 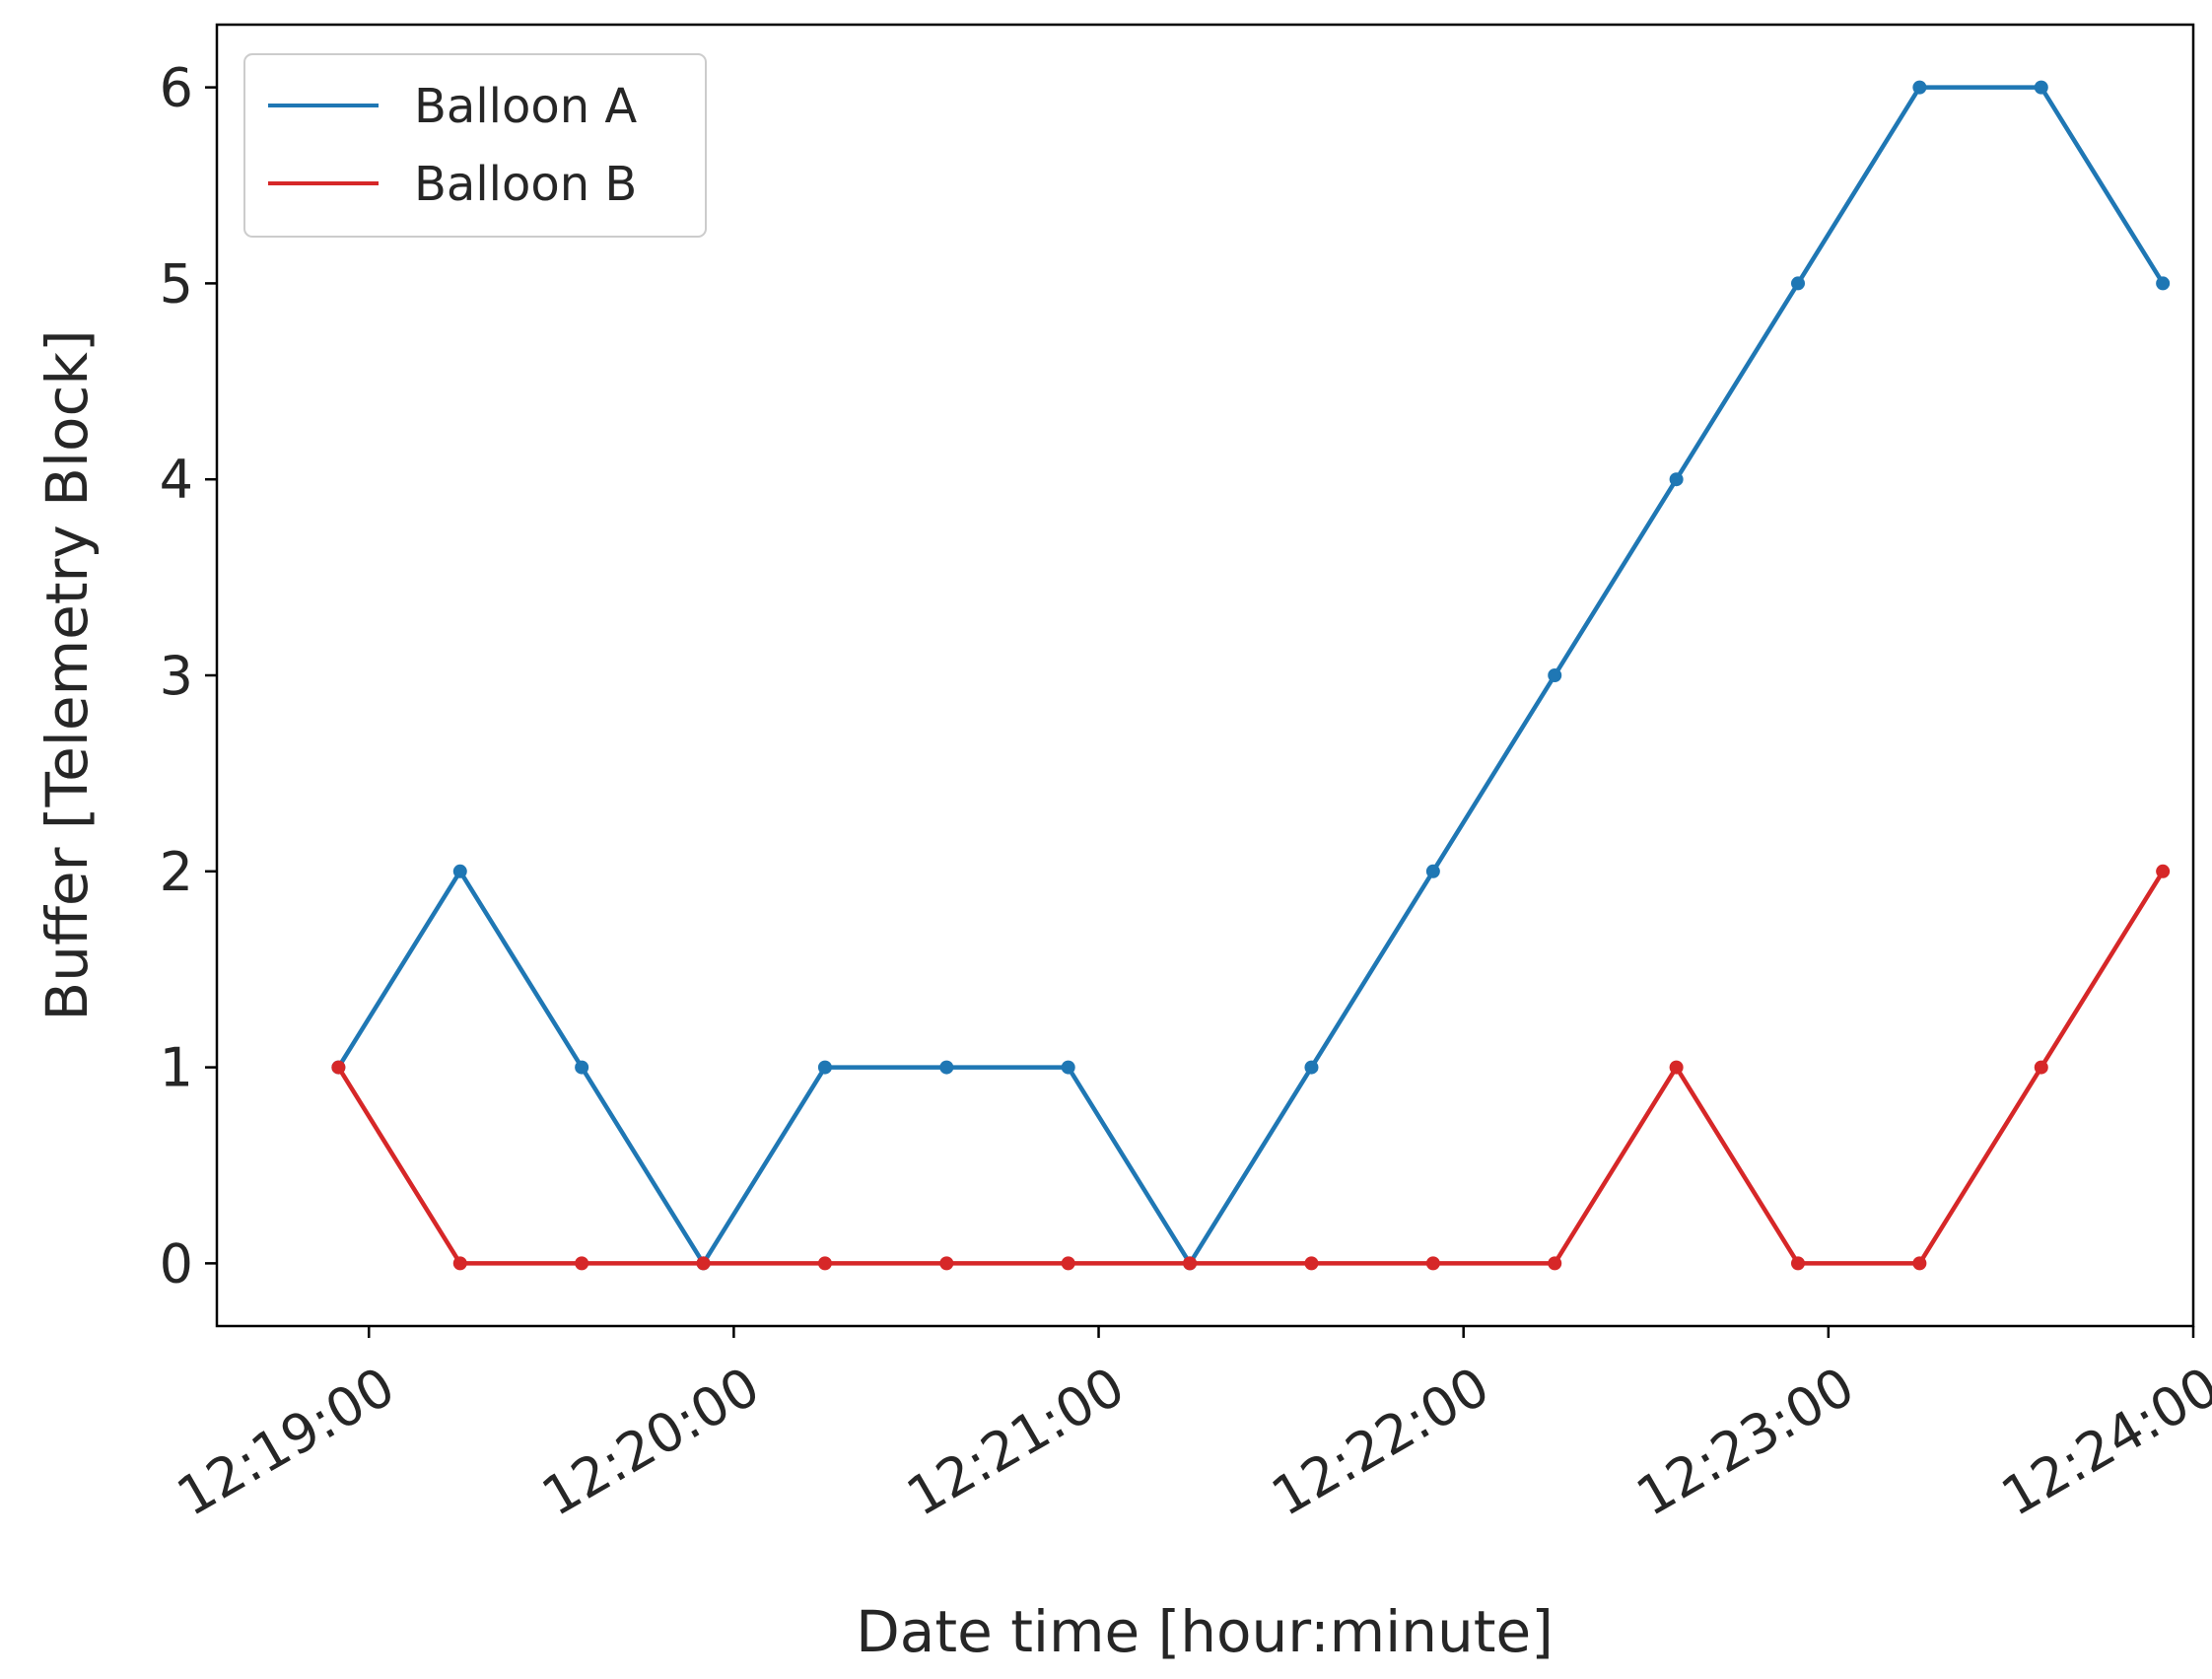 What do you see at coordinates (176, 88) in the screenshot?
I see `y-tick-label: 6` at bounding box center [176, 88].